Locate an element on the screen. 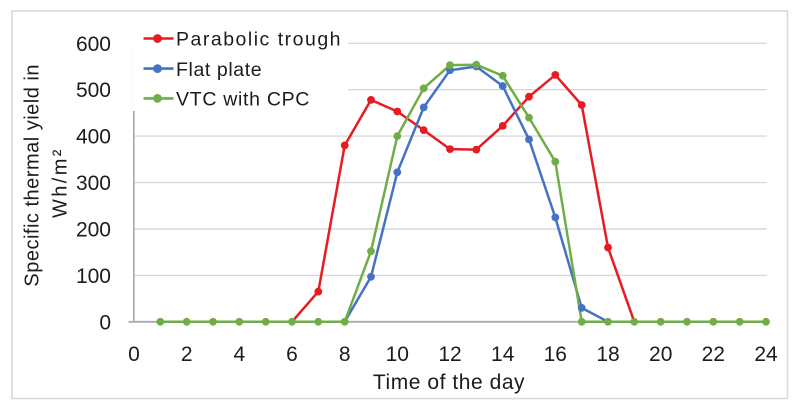 This screenshot has width=796, height=407. svg-text: 12 is located at coordinates (449, 354).